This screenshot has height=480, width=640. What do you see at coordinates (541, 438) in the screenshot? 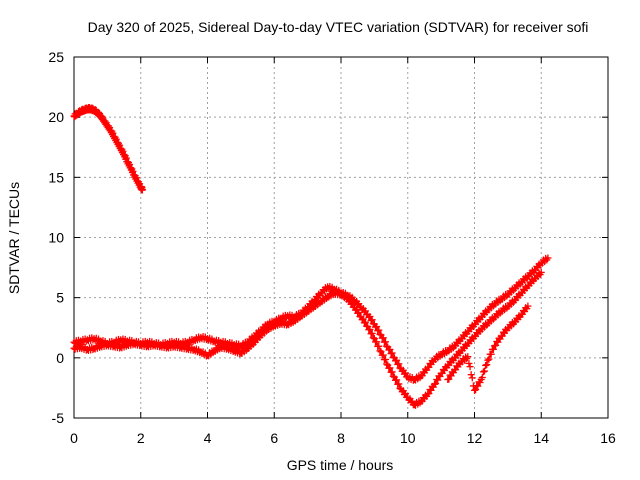
I see `x-tick-label: 14` at bounding box center [541, 438].